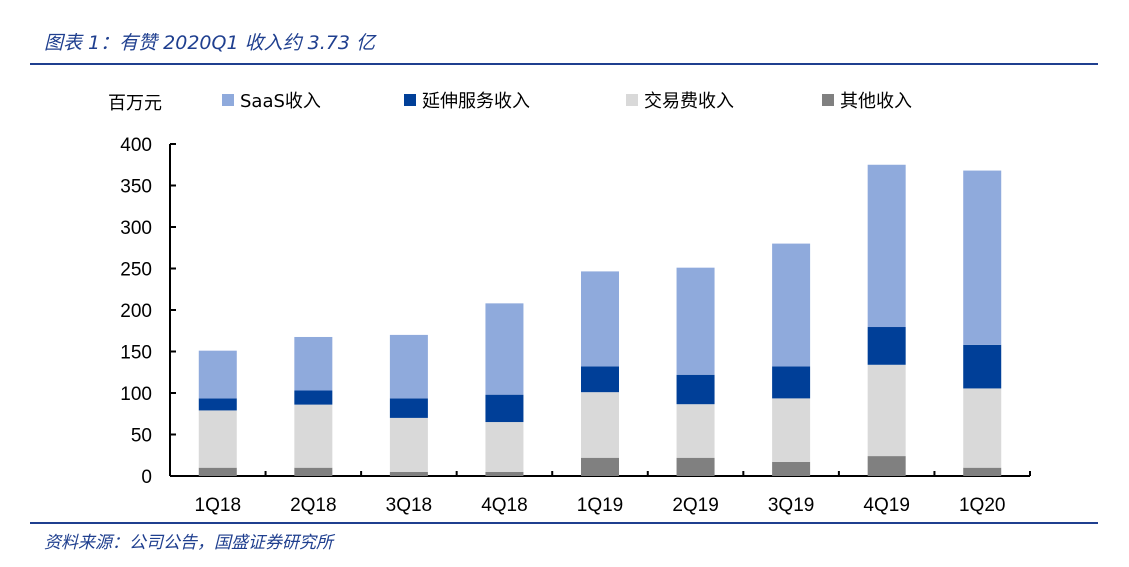  Describe the element at coordinates (695, 505) in the screenshot. I see `x-tick-label: 2Q19` at that location.